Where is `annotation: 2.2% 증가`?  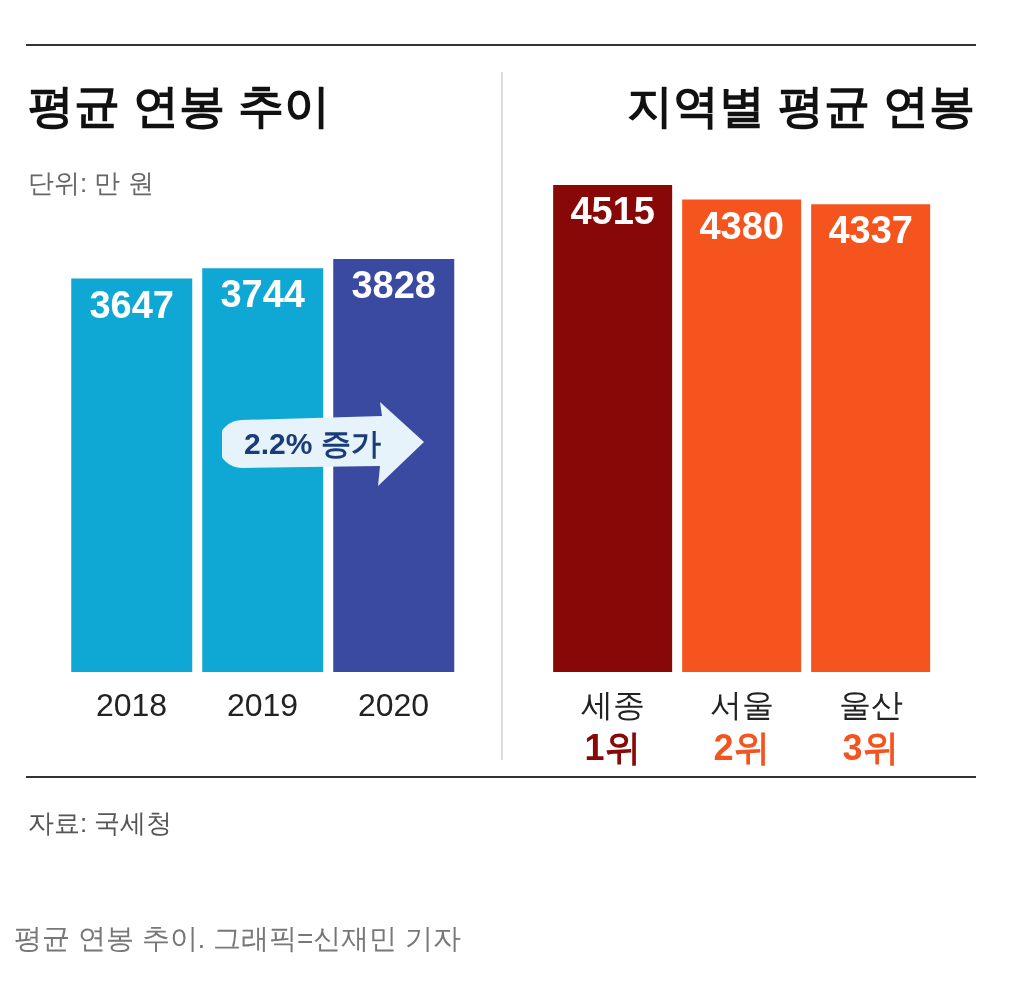
annotation: 2.2% 증가 is located at coordinates (312, 444).